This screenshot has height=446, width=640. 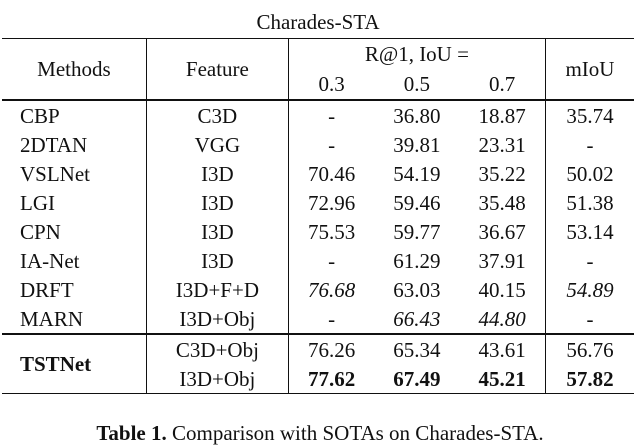 I want to click on value-cell: 36.67, so click(x=502, y=231).